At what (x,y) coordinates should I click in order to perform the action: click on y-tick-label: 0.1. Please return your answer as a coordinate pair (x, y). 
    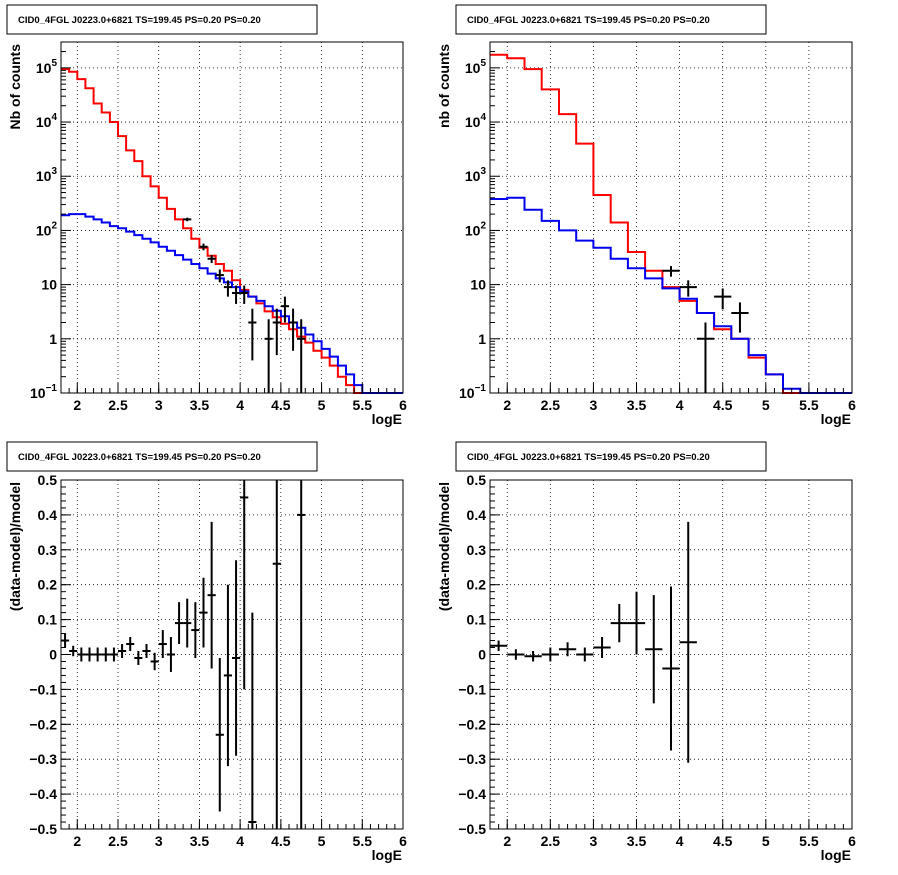
    Looking at the image, I should click on (48, 620).